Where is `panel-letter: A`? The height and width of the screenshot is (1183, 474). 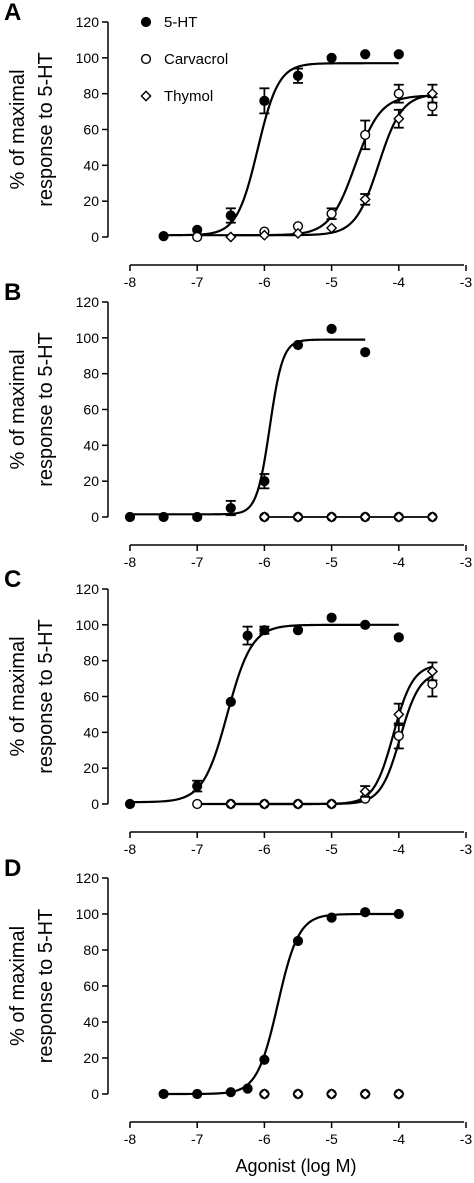
panel-letter: A is located at coordinates (12, 13).